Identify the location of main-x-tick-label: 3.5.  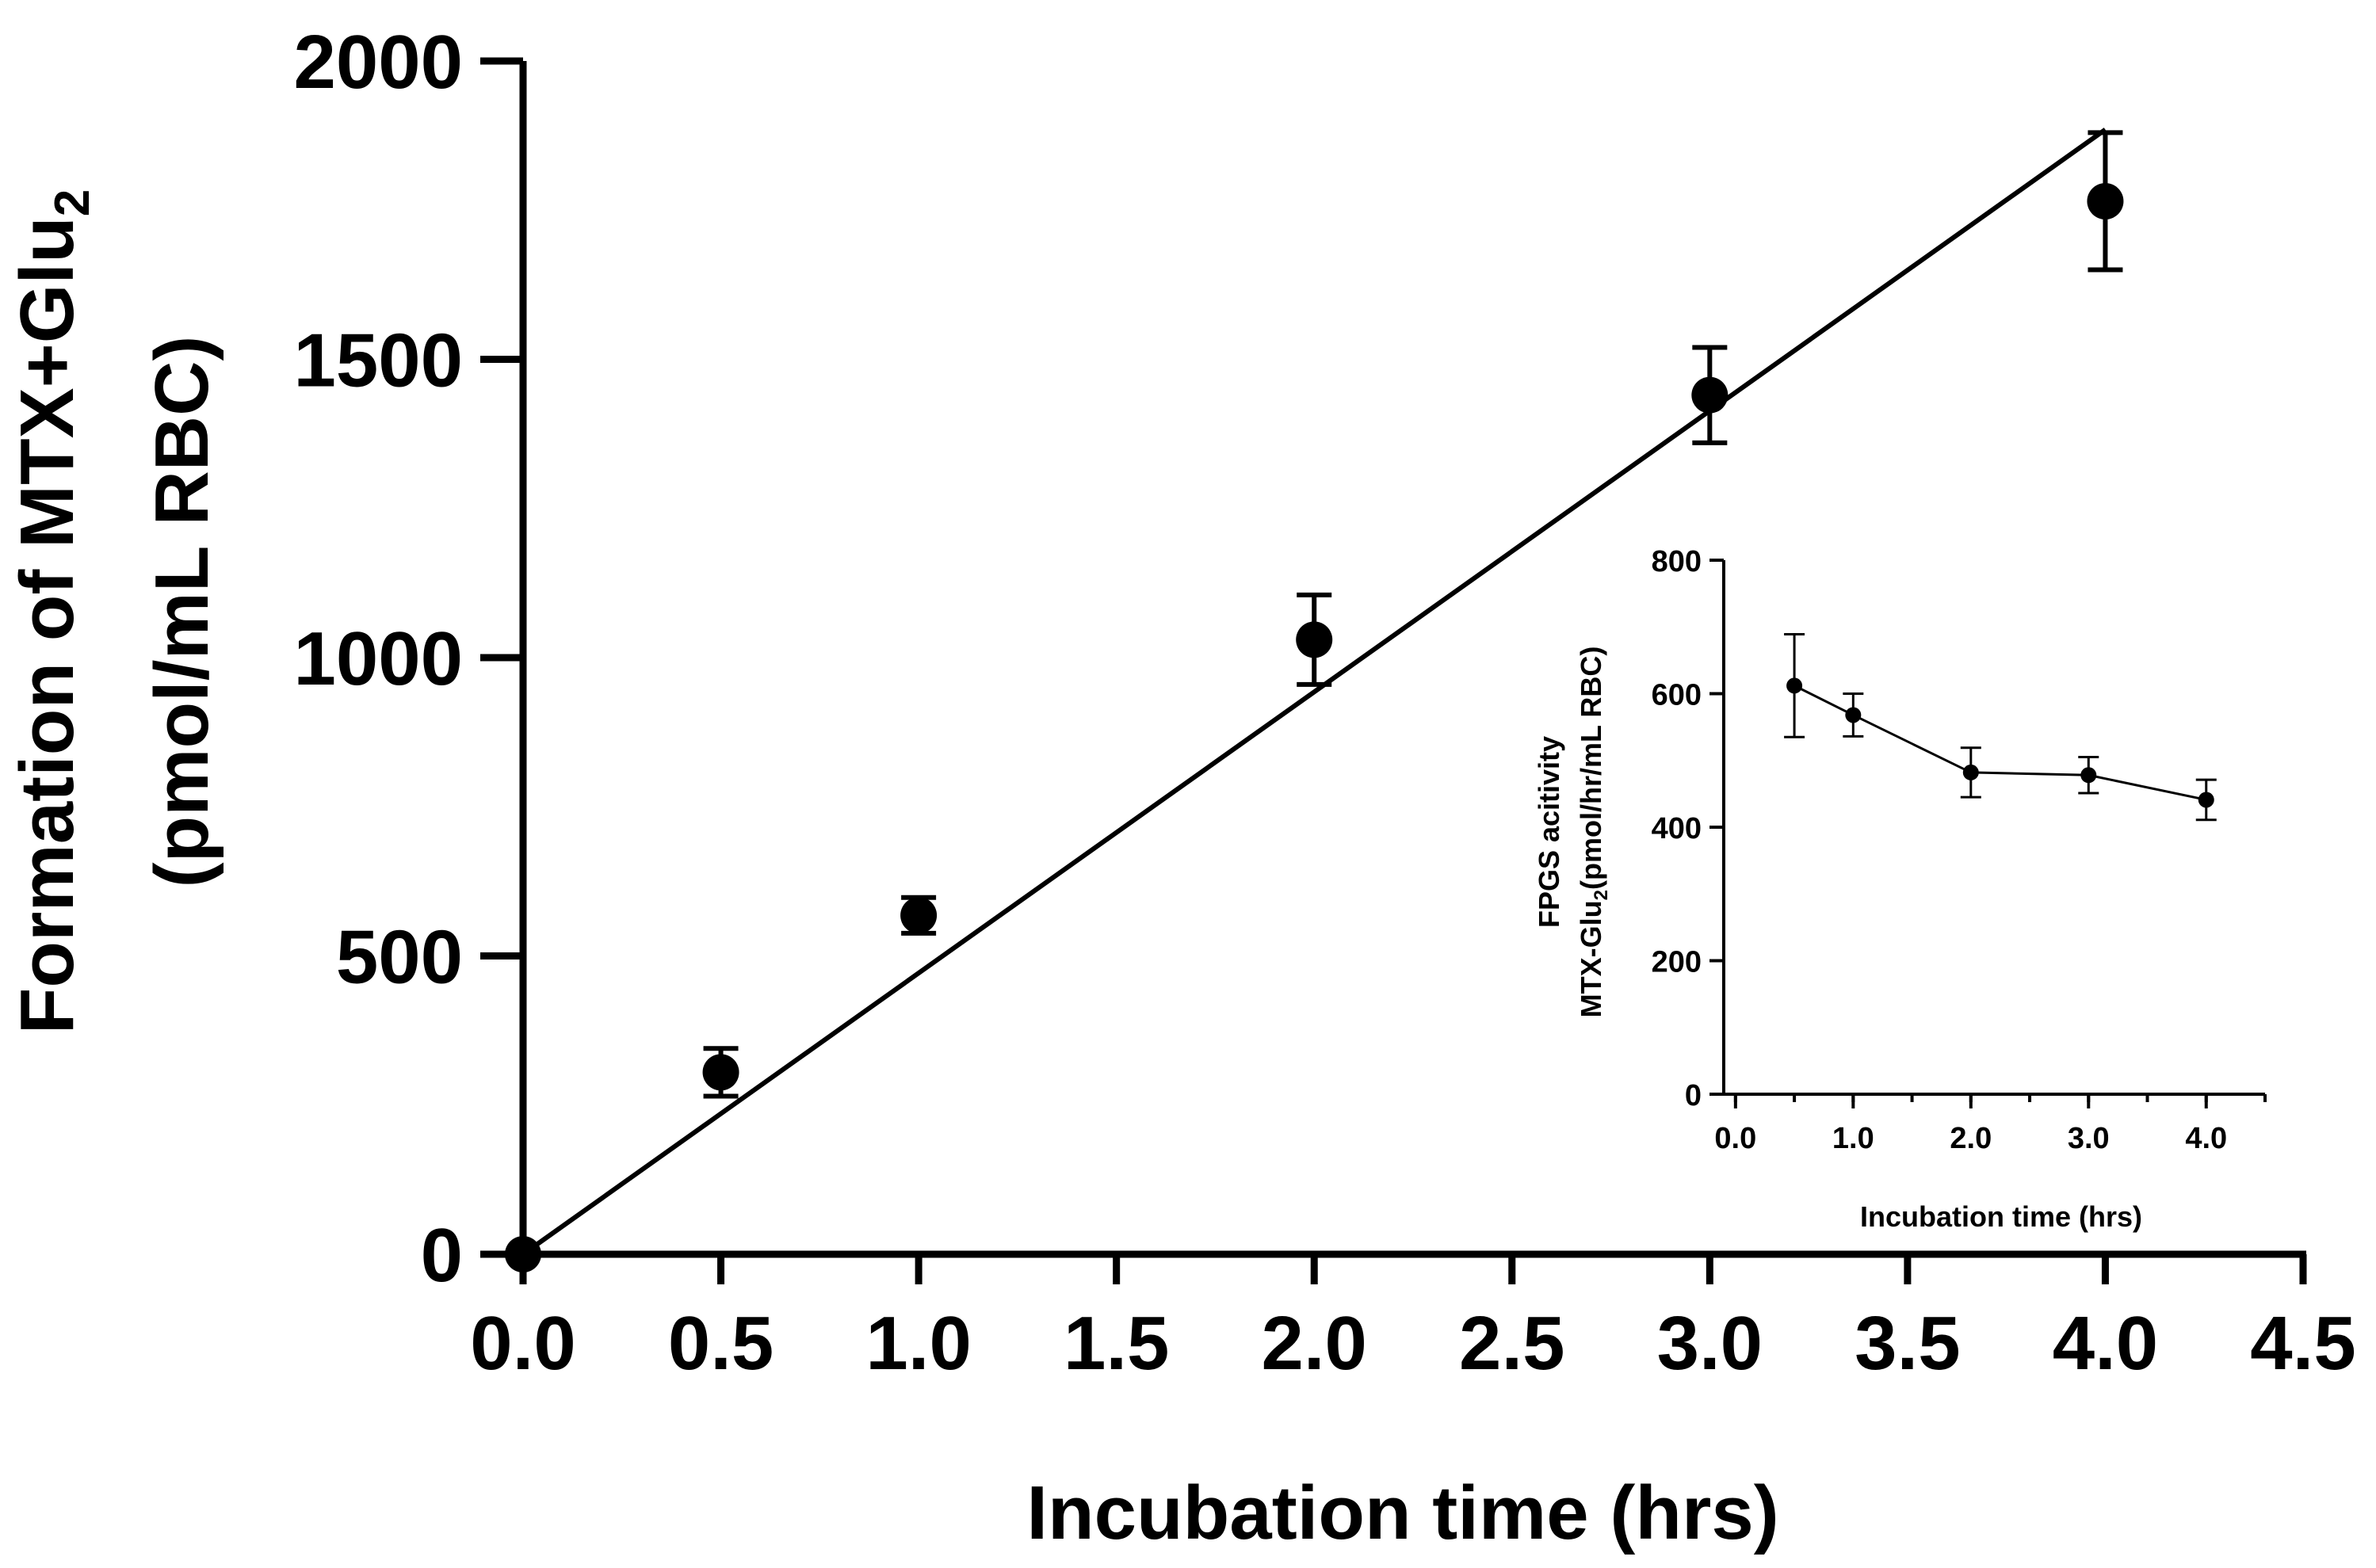
(1907, 1343).